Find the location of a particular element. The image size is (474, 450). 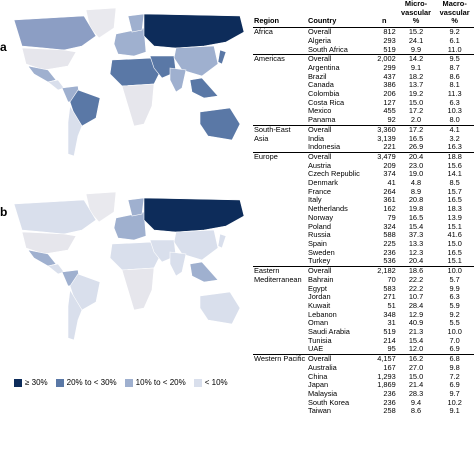

count: 3,479 is located at coordinates (384, 156).